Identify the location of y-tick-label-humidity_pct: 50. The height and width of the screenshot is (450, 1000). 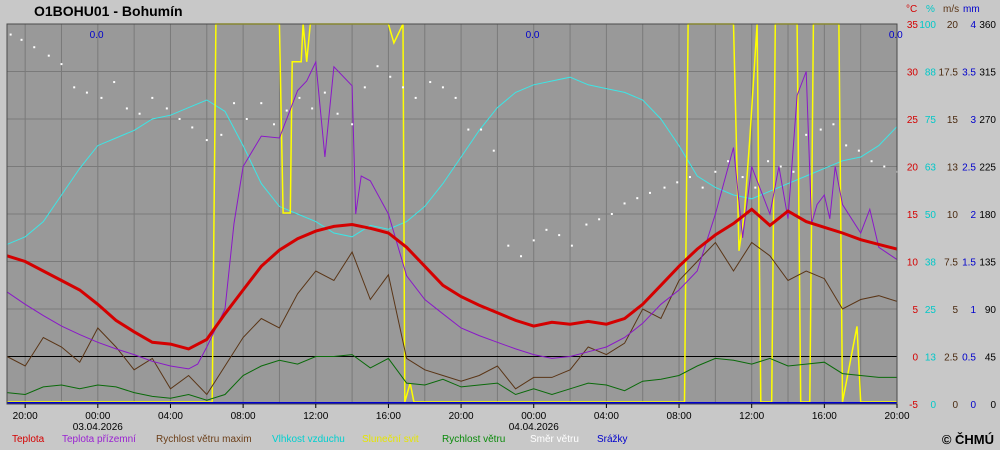
(931, 215).